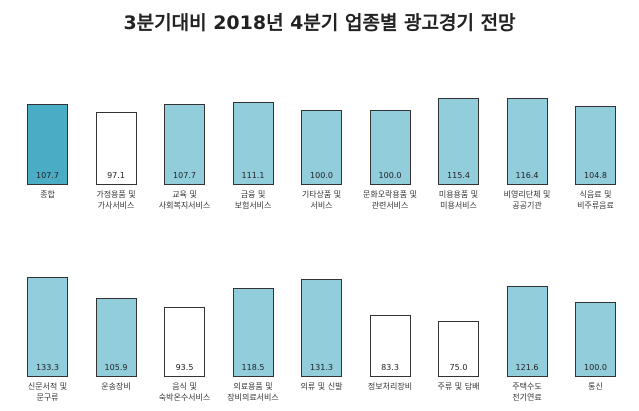 This screenshot has width=639, height=411. Describe the element at coordinates (184, 392) in the screenshot. I see `x-tick-label: 음식 및 숙박온수서비스` at that location.